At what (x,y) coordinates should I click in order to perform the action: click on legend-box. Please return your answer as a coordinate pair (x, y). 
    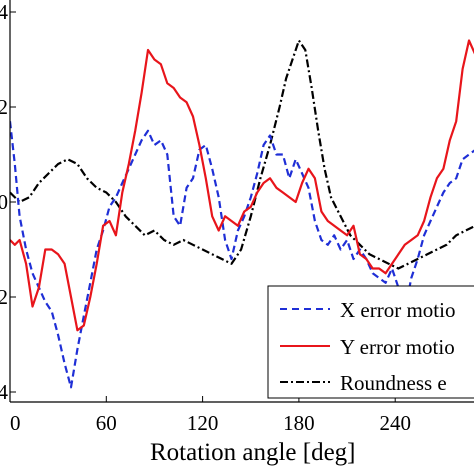
    Looking at the image, I should click on (370, 342).